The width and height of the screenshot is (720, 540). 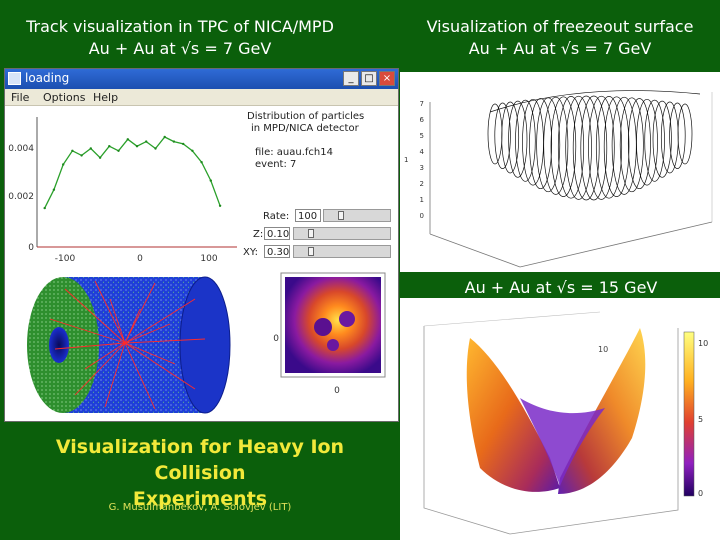 I want to click on left-title-line1: Track visualization in TPC of NICA/MPD, so click(x=180, y=26).